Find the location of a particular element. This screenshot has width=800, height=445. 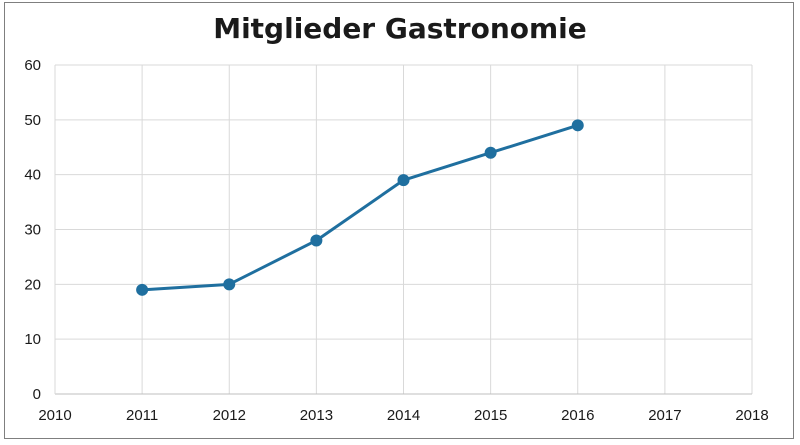

x-tick-label: 2018 is located at coordinates (751, 415).